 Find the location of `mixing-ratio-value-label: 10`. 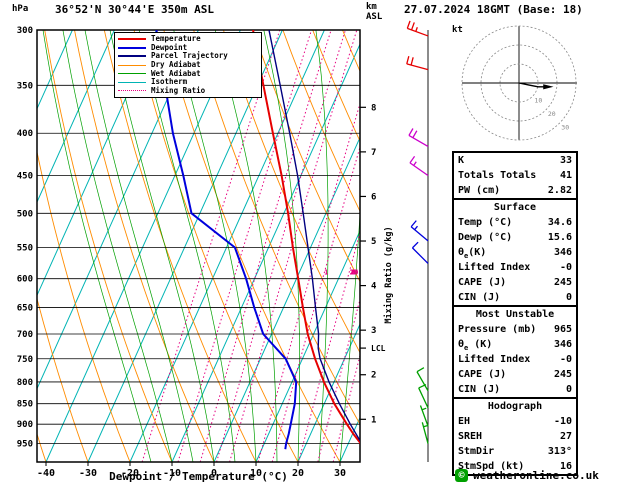

mixing-ratio-value-label: 10 is located at coordinates (354, 273).